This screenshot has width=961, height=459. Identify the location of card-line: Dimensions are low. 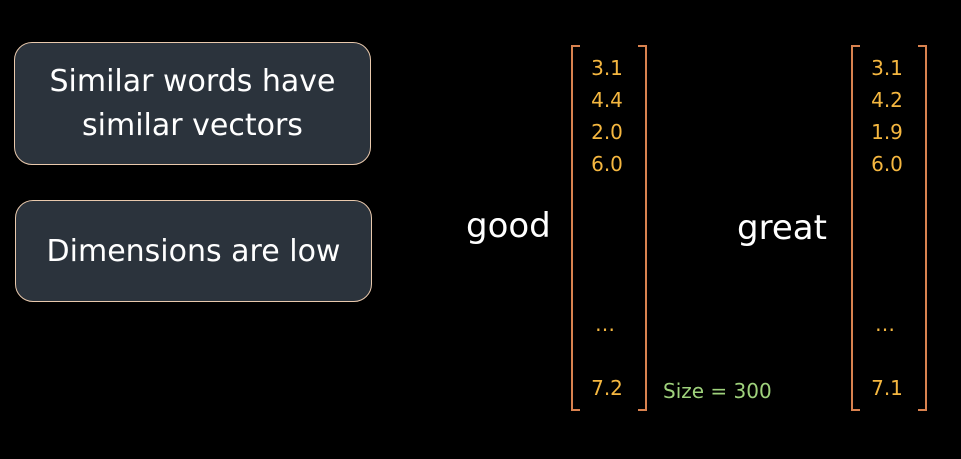
(193, 251).